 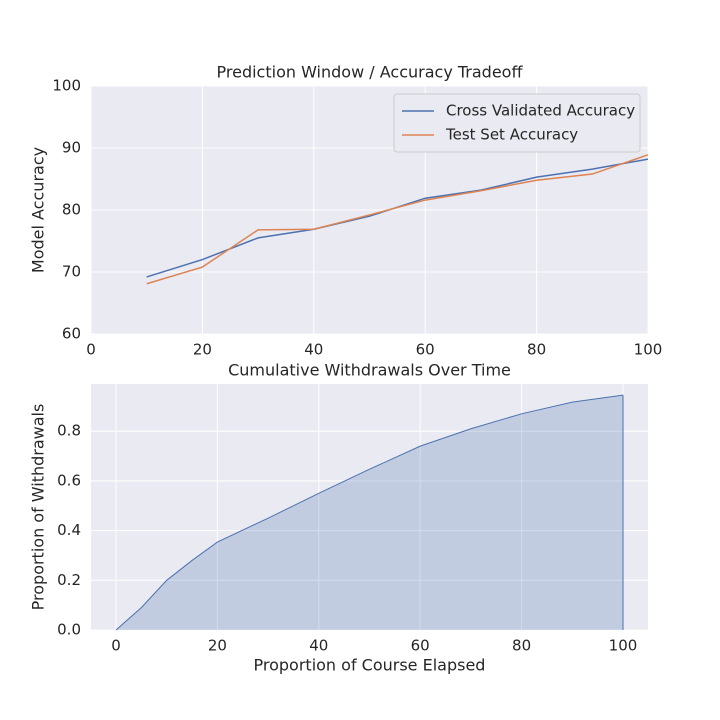 I want to click on y-tick-label: 0.6, so click(x=69, y=480).